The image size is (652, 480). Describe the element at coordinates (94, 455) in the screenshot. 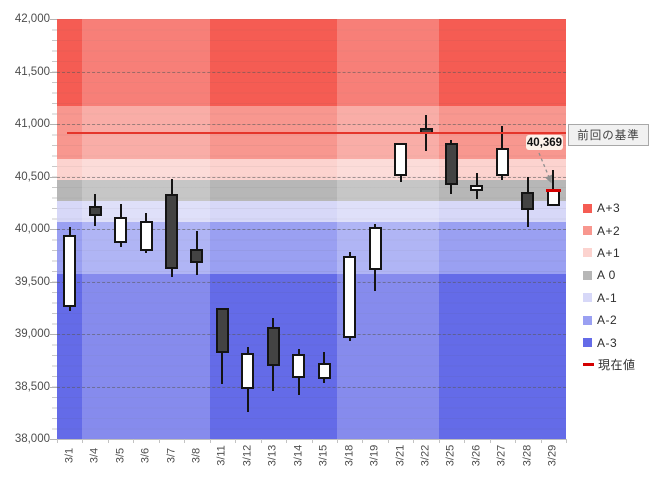

I see `x-axis-label-3-4: 3/4` at that location.